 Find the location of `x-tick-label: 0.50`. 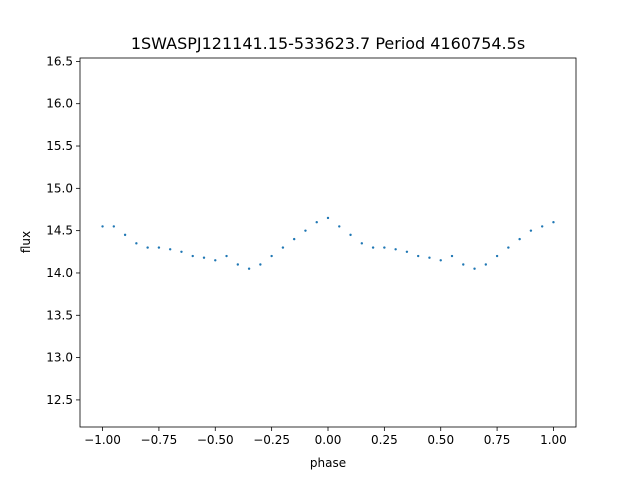

x-tick-label: 0.50 is located at coordinates (440, 440).